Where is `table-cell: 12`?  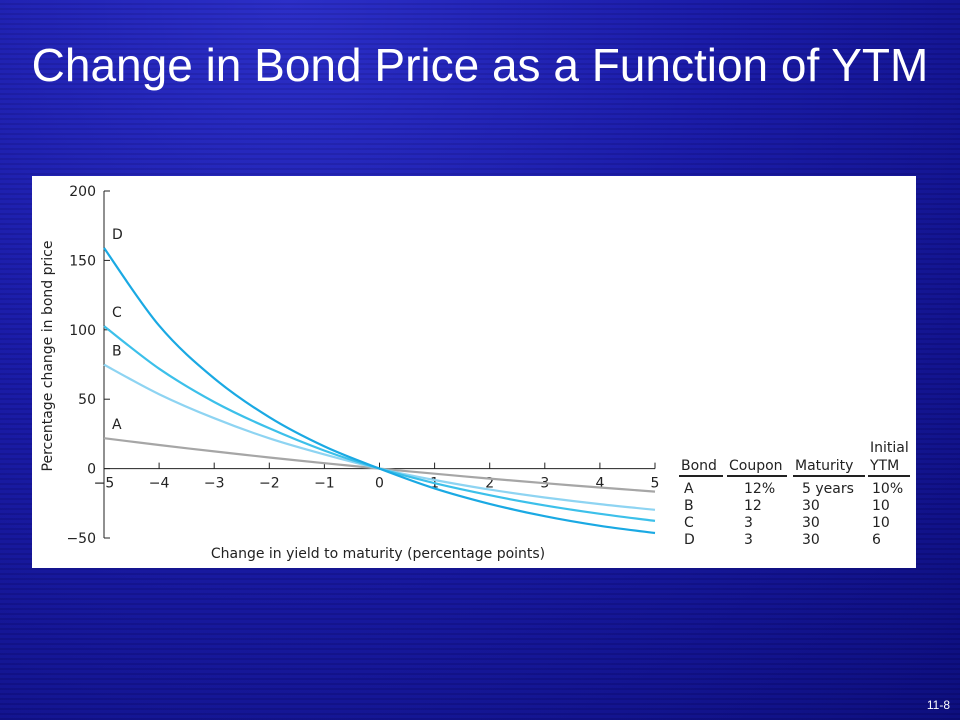 table-cell: 12 is located at coordinates (753, 506).